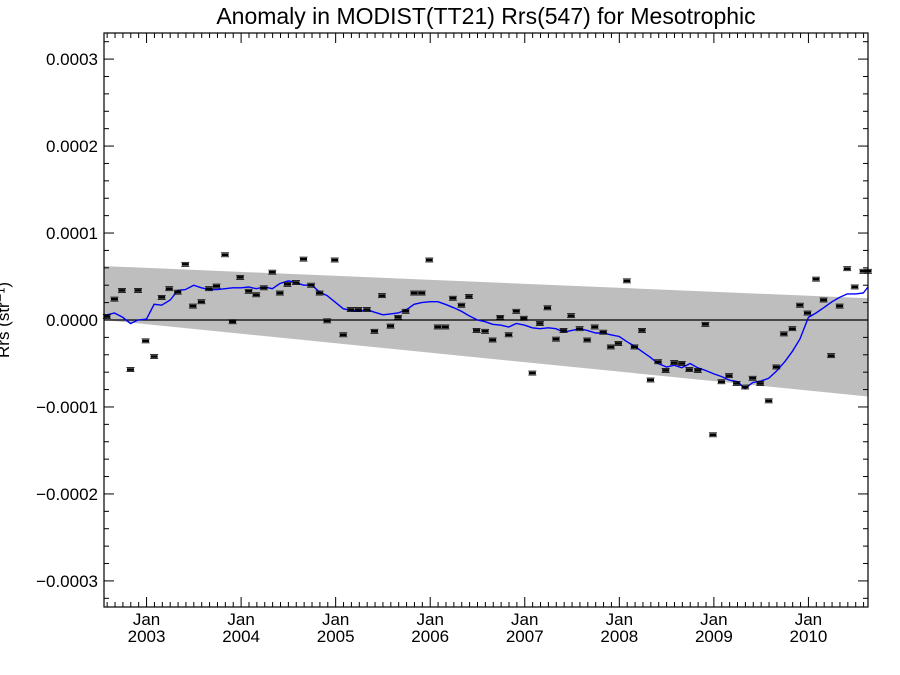 Image resolution: width=900 pixels, height=675 pixels. Describe the element at coordinates (336, 636) in the screenshot. I see `x-tick-year-label: 2005` at that location.